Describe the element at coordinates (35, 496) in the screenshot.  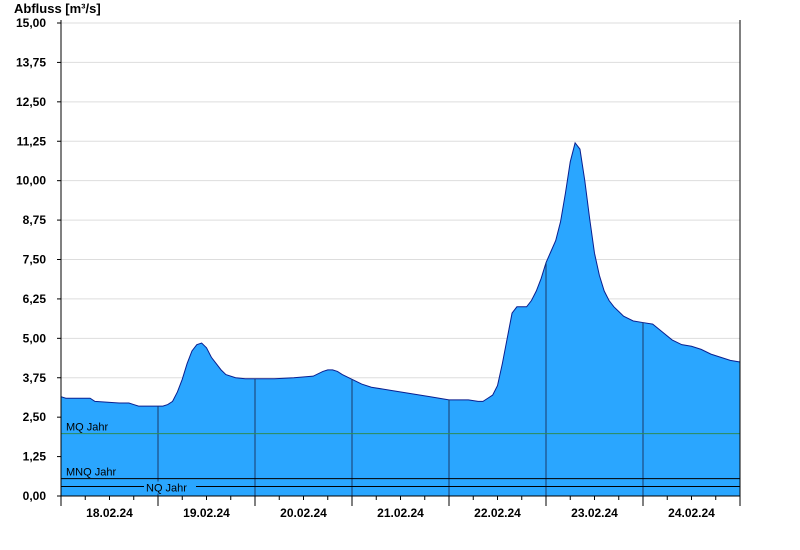
I see `y-tick-label: 0,00` at that location.